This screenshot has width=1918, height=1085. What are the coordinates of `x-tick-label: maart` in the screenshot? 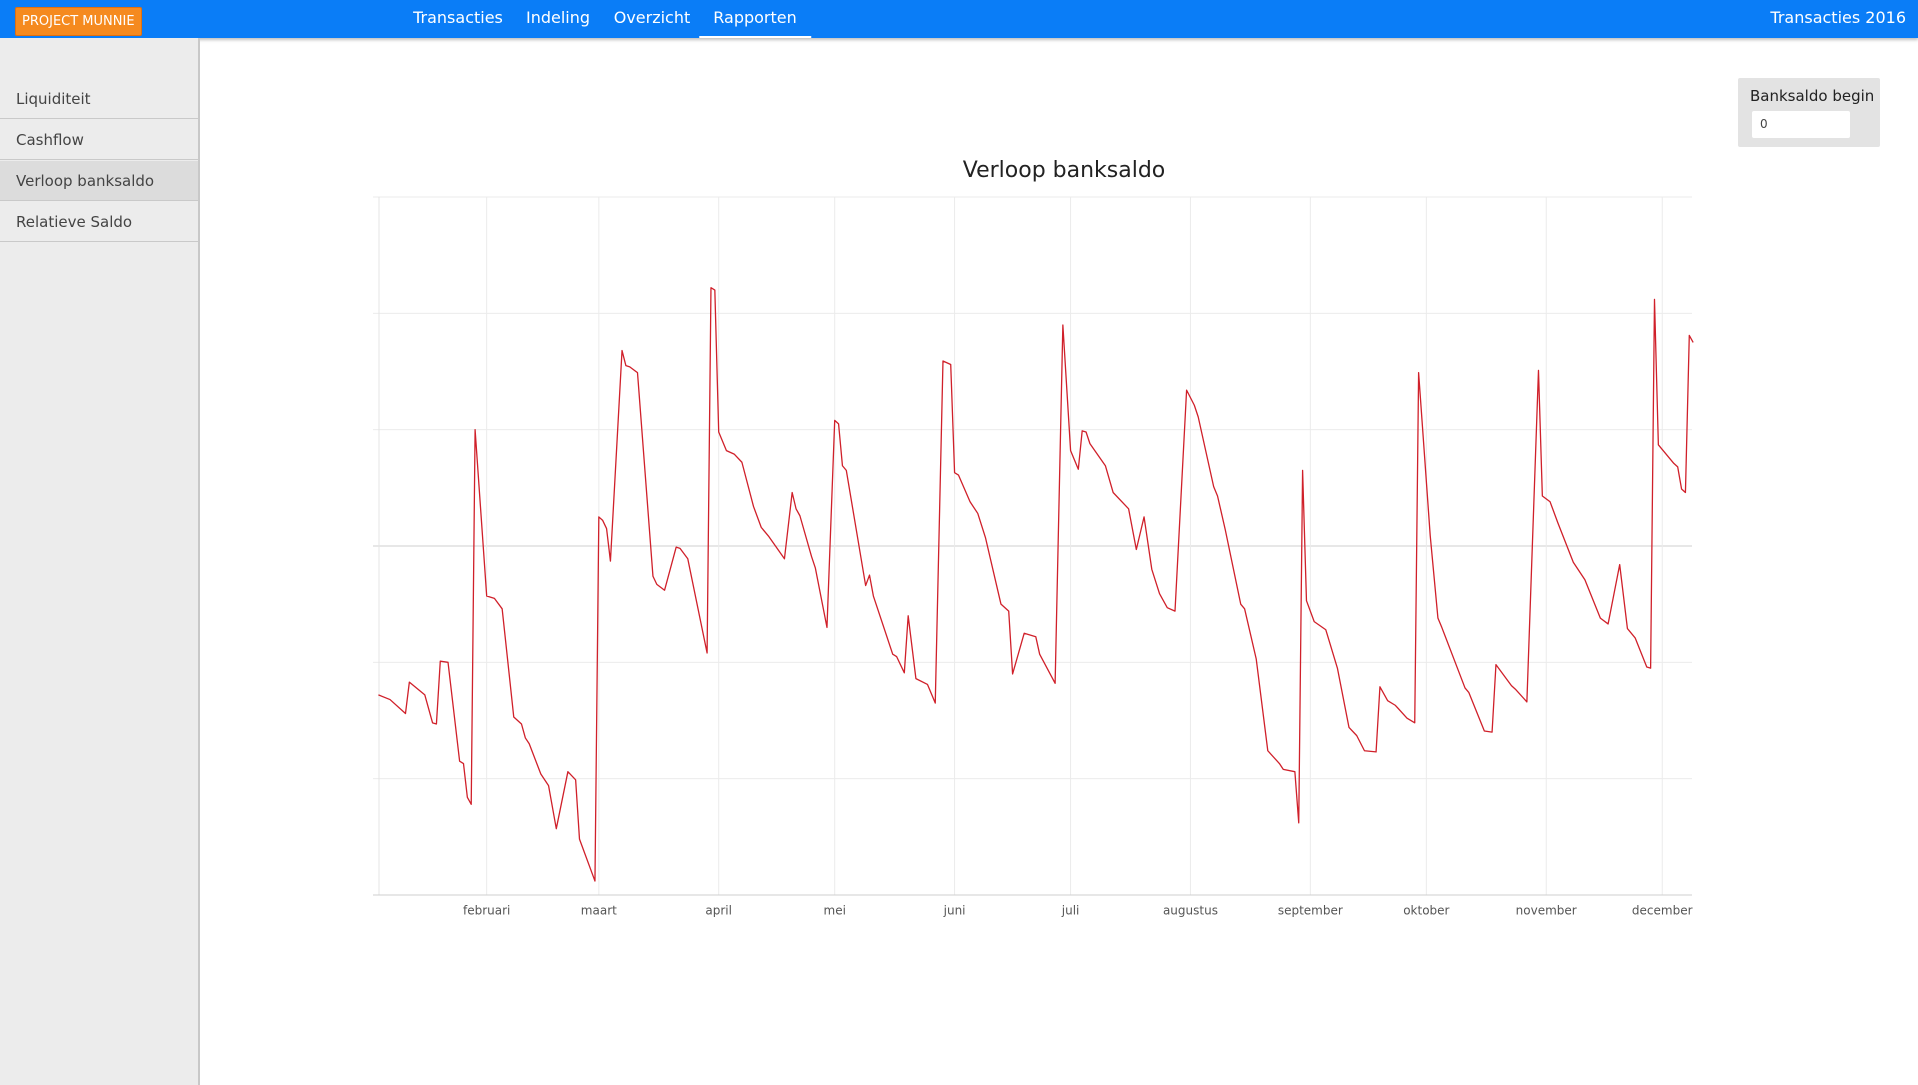 It's located at (599, 911).